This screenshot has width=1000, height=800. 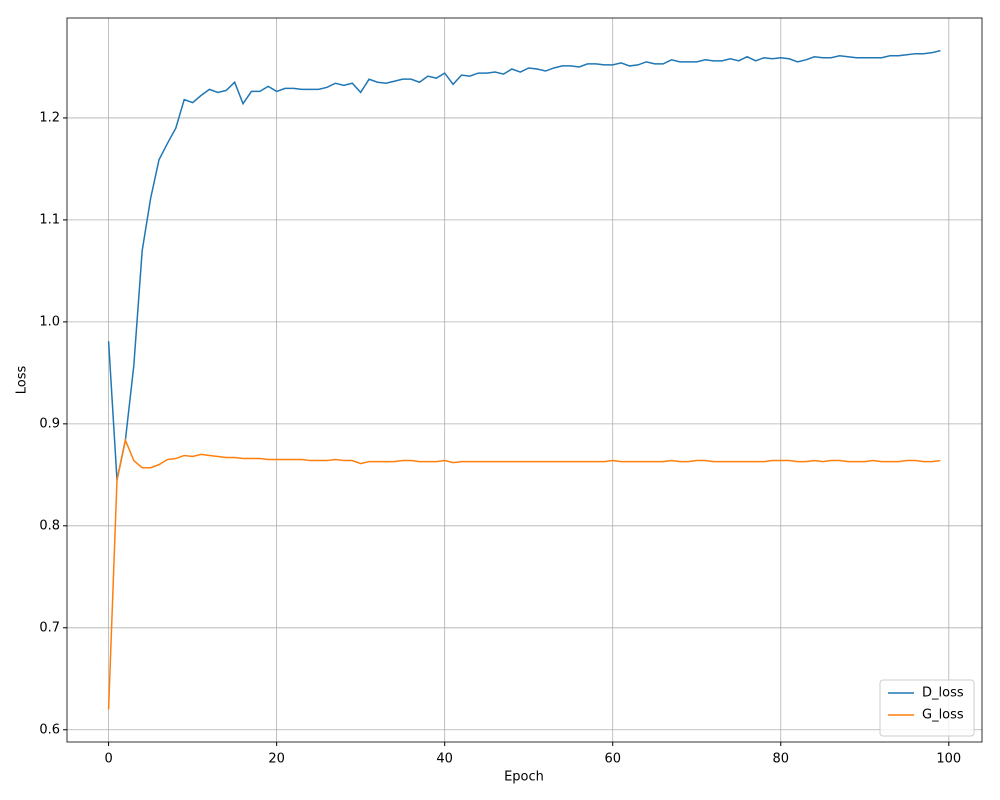 What do you see at coordinates (49, 321) in the screenshot?
I see `y-tick-label: 1.0` at bounding box center [49, 321].